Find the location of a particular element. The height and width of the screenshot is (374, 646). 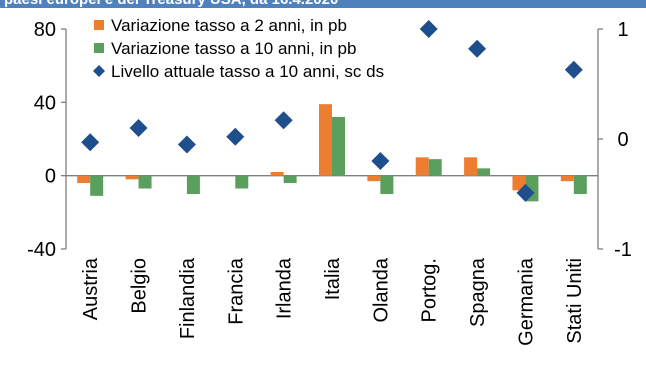

category-label: Portog. is located at coordinates (430, 290).